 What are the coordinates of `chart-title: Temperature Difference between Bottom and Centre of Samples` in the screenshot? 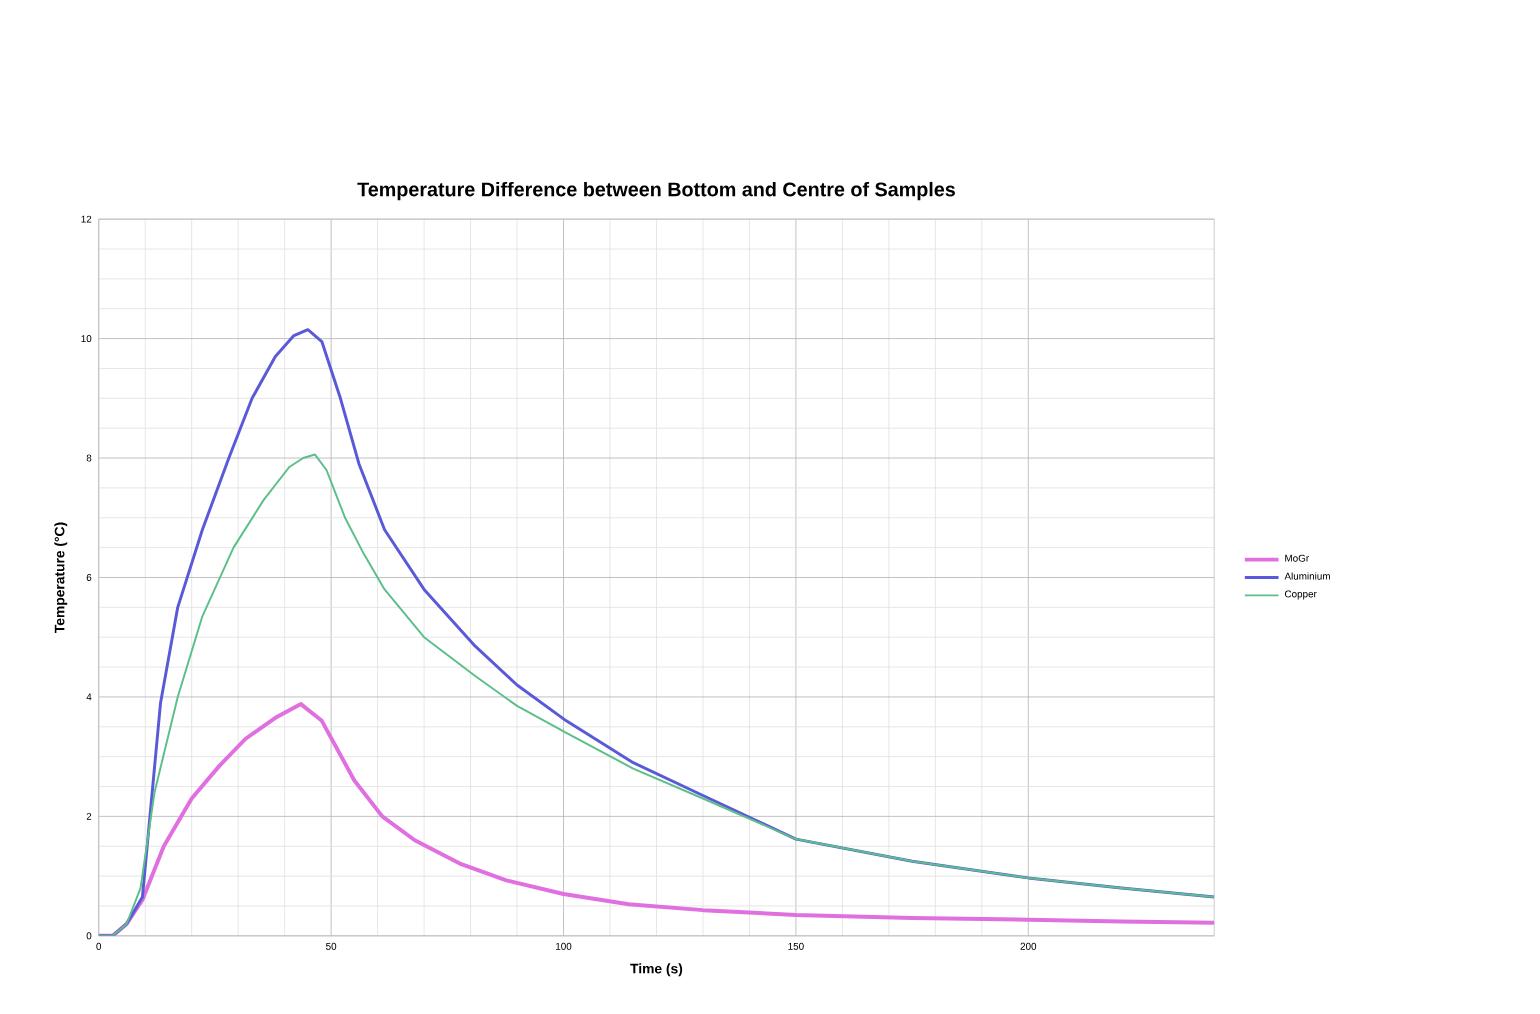 It's located at (656, 190).